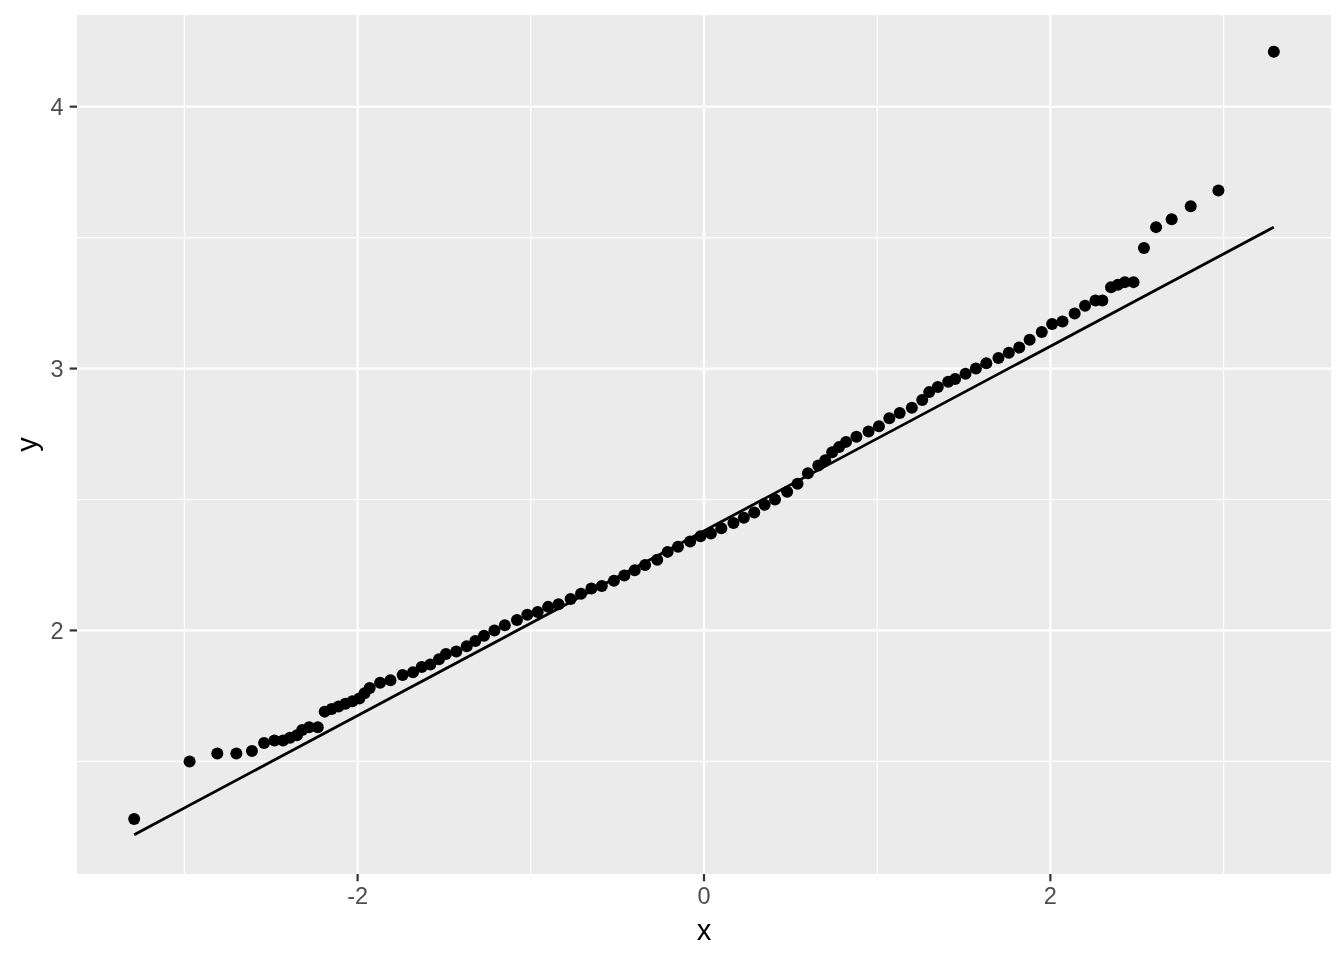  What do you see at coordinates (1050, 896) in the screenshot?
I see `x-tick-label: 2` at bounding box center [1050, 896].